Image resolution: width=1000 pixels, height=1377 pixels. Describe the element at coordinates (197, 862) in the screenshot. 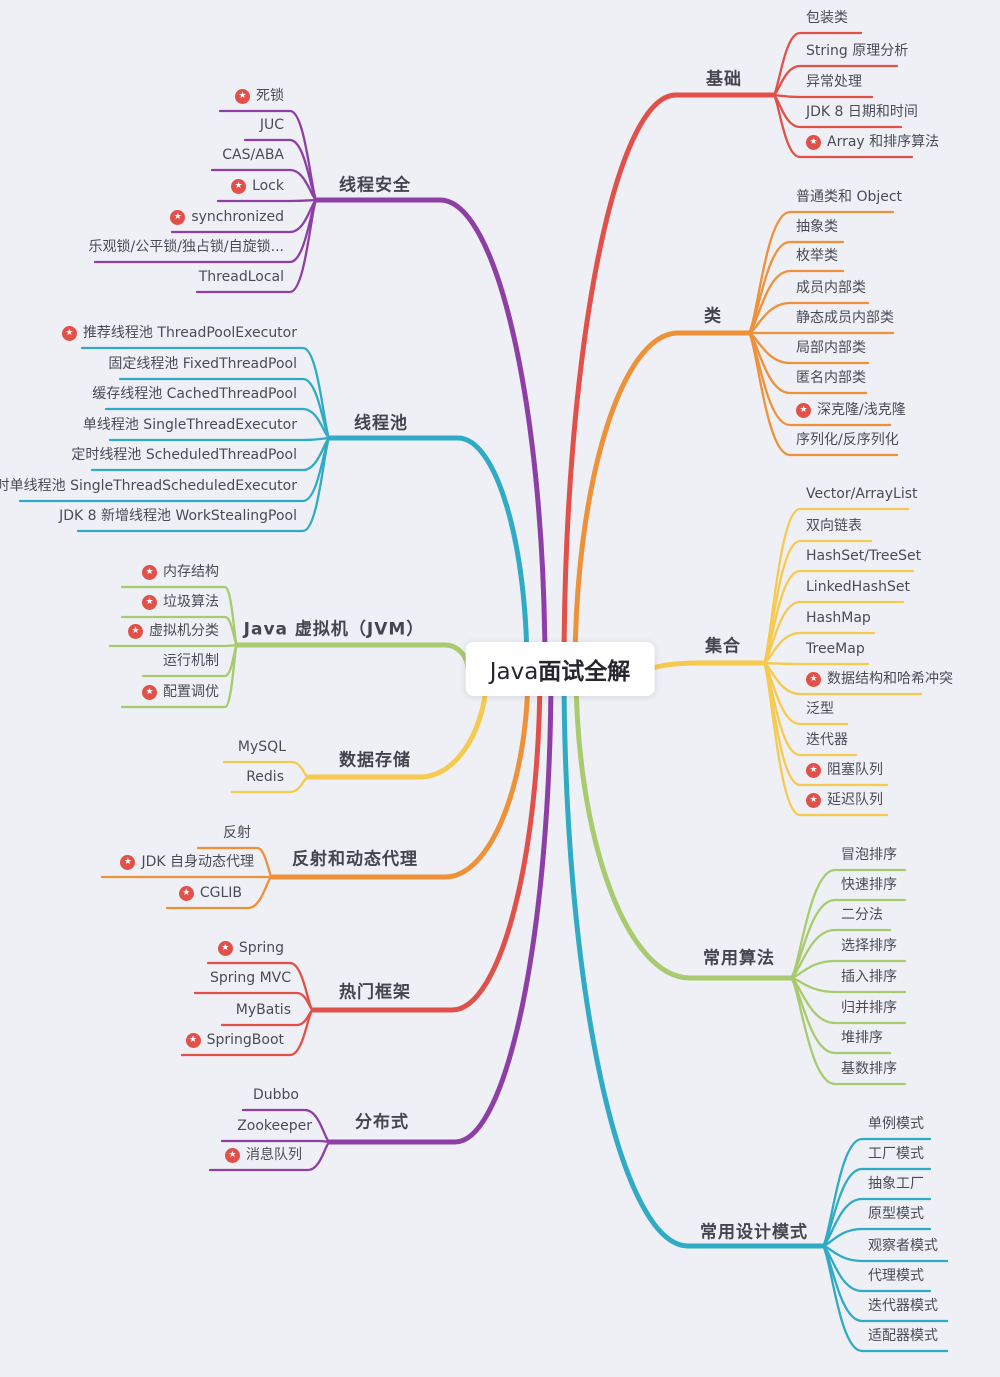

I see `node-text: JDK 自身动态代理` at that location.